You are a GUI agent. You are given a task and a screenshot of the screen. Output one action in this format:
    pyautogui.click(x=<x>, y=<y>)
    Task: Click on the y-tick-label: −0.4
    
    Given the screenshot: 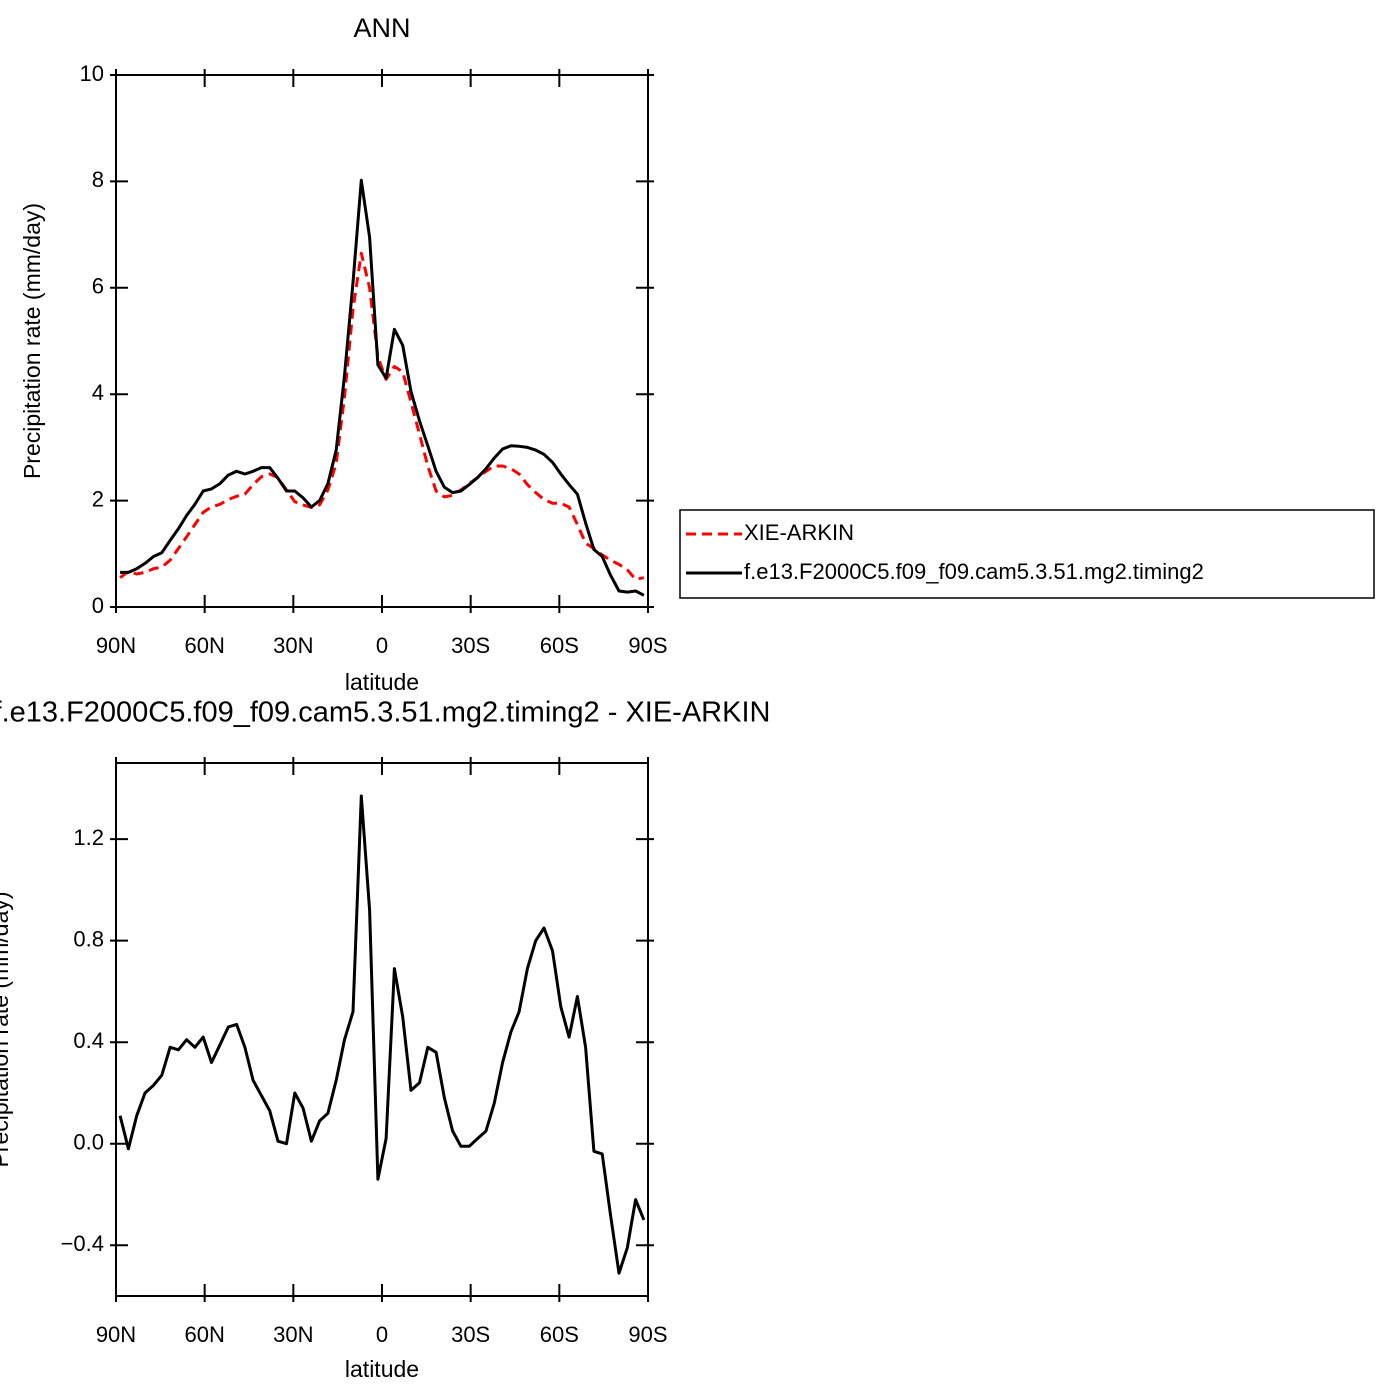 What is the action you would take?
    pyautogui.click(x=82, y=1243)
    